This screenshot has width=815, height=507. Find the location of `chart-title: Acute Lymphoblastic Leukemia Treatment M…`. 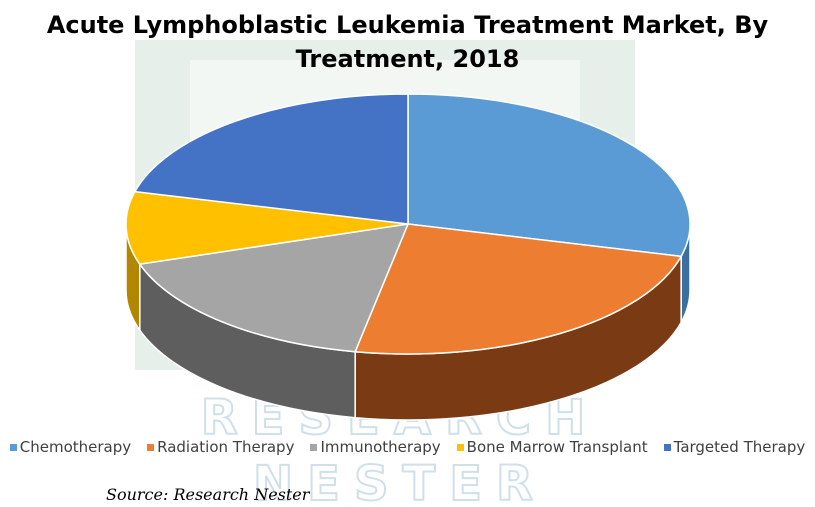

chart-title: Acute Lymphoblastic Leukemia Treatment M… is located at coordinates (407, 42).